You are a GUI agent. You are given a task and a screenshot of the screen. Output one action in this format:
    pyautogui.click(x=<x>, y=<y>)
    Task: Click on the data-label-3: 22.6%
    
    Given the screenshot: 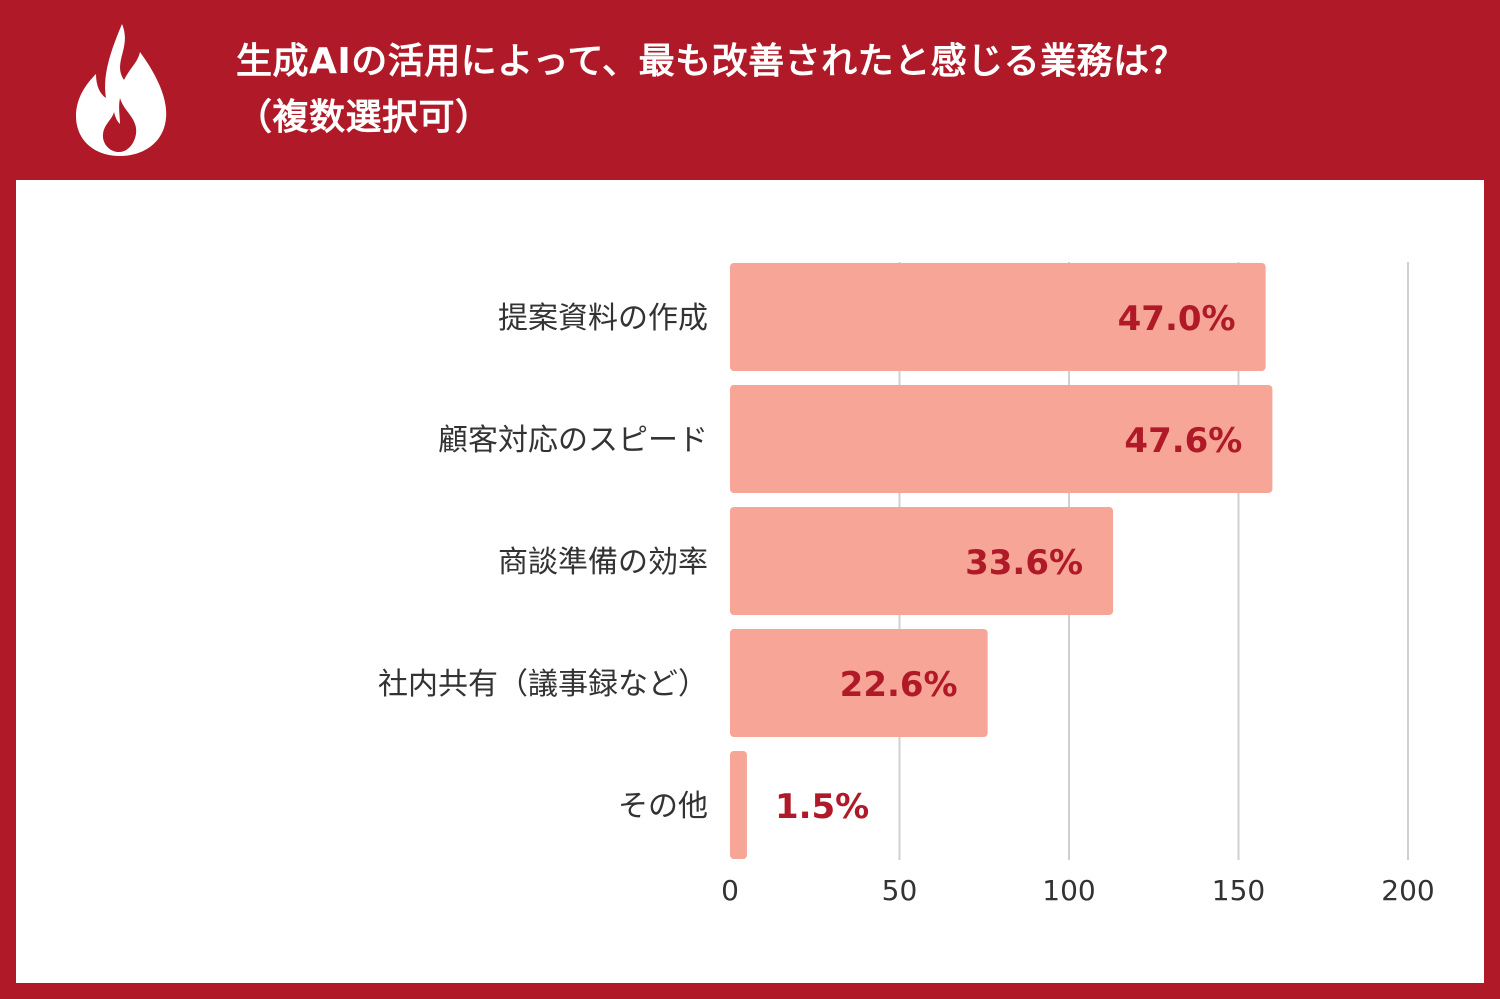 What is the action you would take?
    pyautogui.click(x=899, y=685)
    